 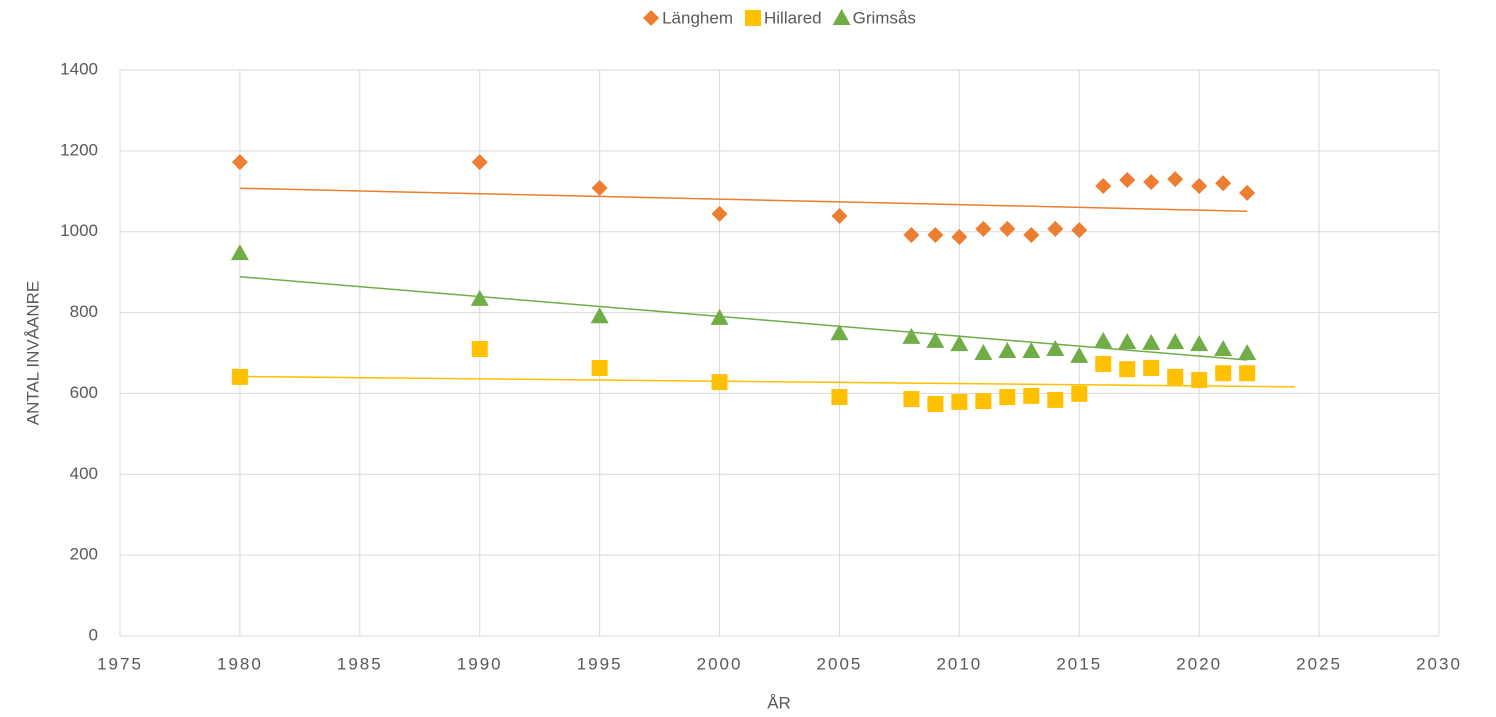 What do you see at coordinates (79, 68) in the screenshot?
I see `y-tick-label: 1400` at bounding box center [79, 68].